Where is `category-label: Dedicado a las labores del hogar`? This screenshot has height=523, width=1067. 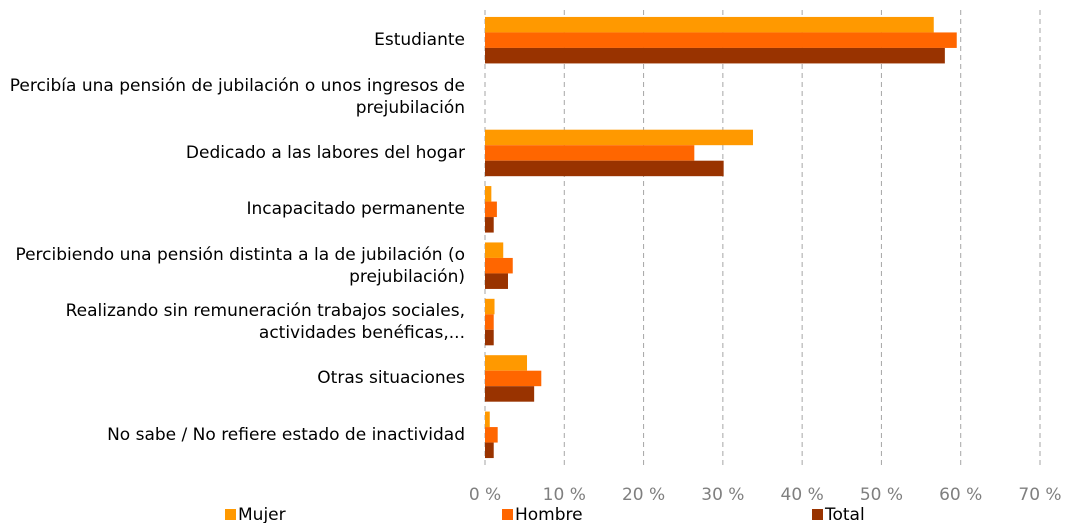 category-label: Dedicado a las labores del hogar is located at coordinates (325, 152).